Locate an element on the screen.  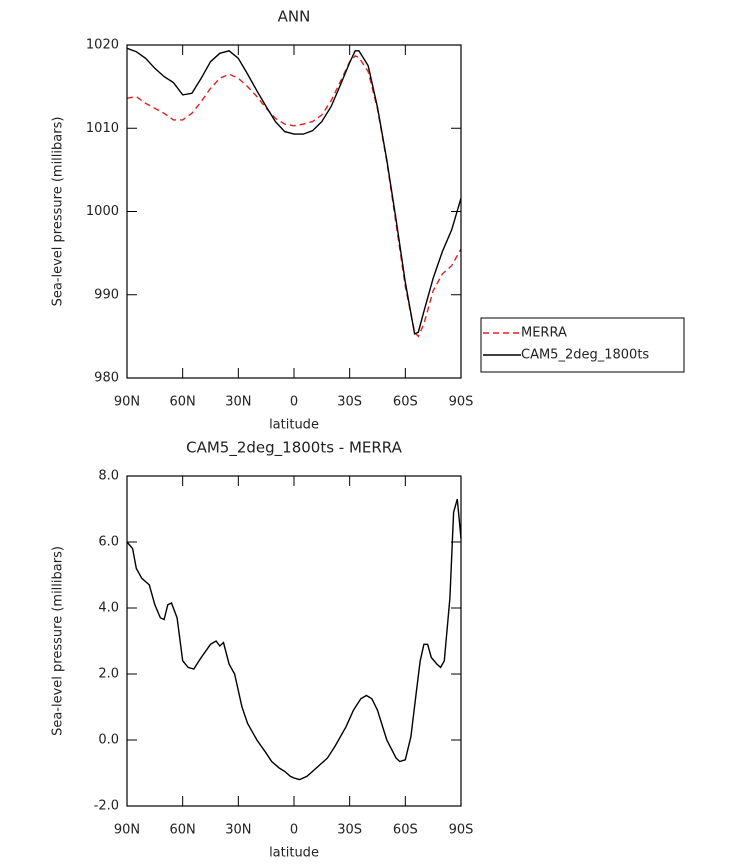
y-tick-label: 990 is located at coordinates (106, 294).